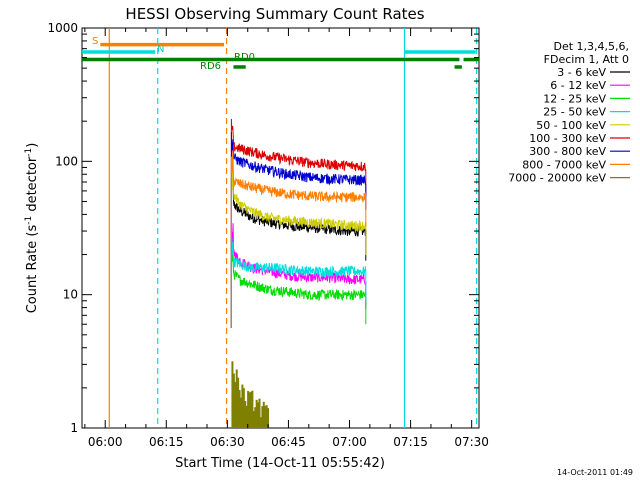 The image size is (640, 480). I want to click on x-tick-label-0: 06:00, so click(105, 442).